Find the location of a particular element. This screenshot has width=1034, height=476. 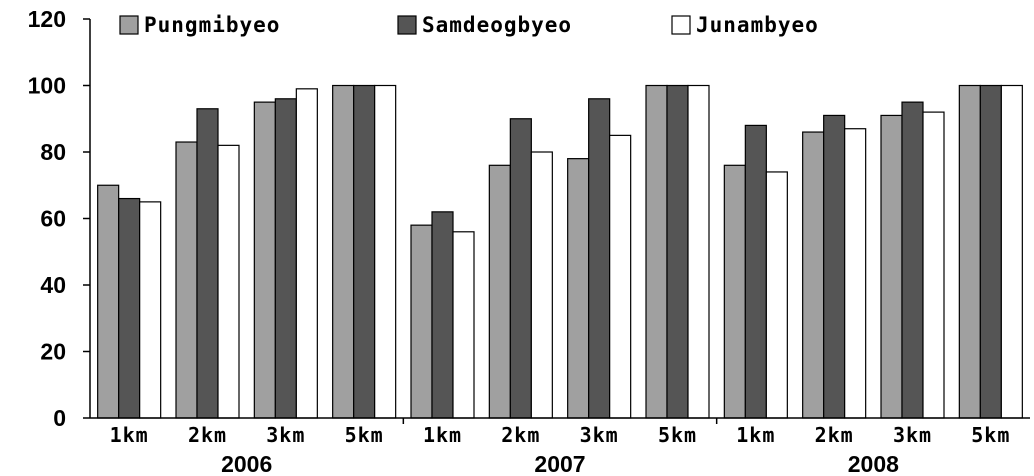

y-tick-label: 120 is located at coordinates (47, 19).